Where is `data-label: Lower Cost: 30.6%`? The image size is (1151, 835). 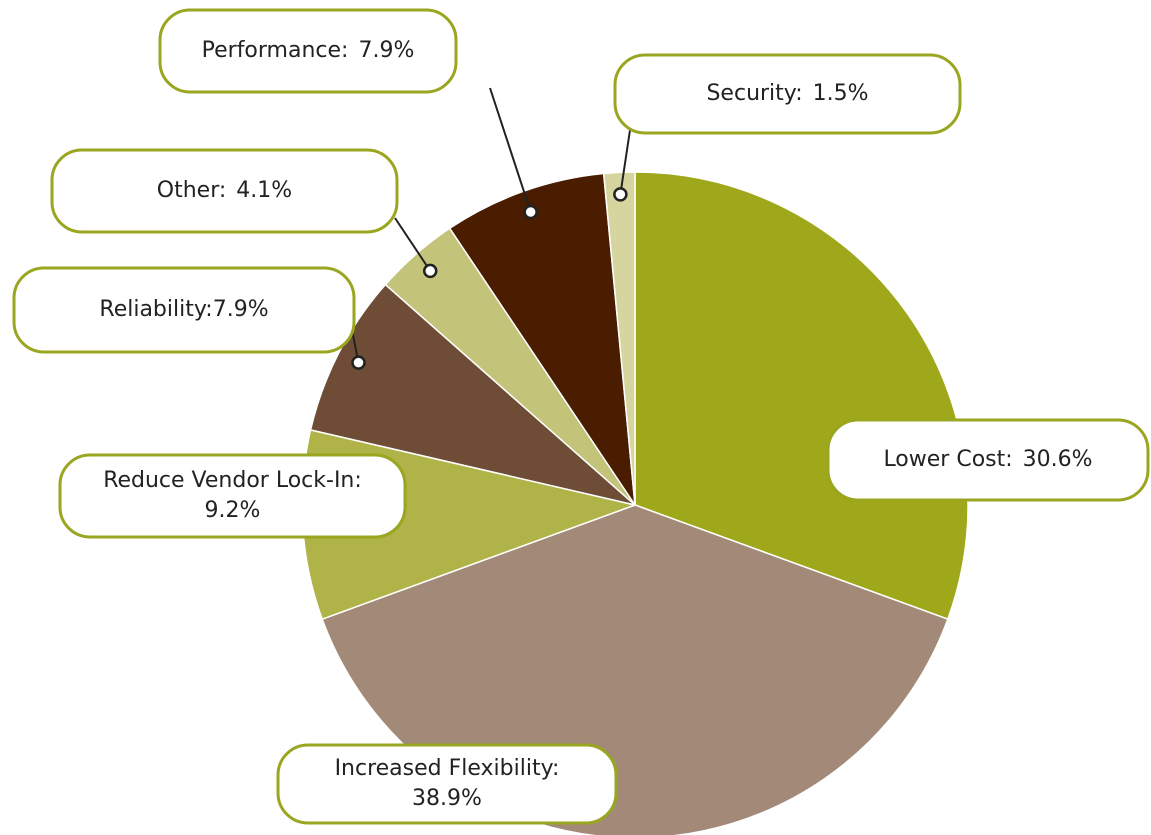
data-label: Lower Cost: 30.6% is located at coordinates (987, 459).